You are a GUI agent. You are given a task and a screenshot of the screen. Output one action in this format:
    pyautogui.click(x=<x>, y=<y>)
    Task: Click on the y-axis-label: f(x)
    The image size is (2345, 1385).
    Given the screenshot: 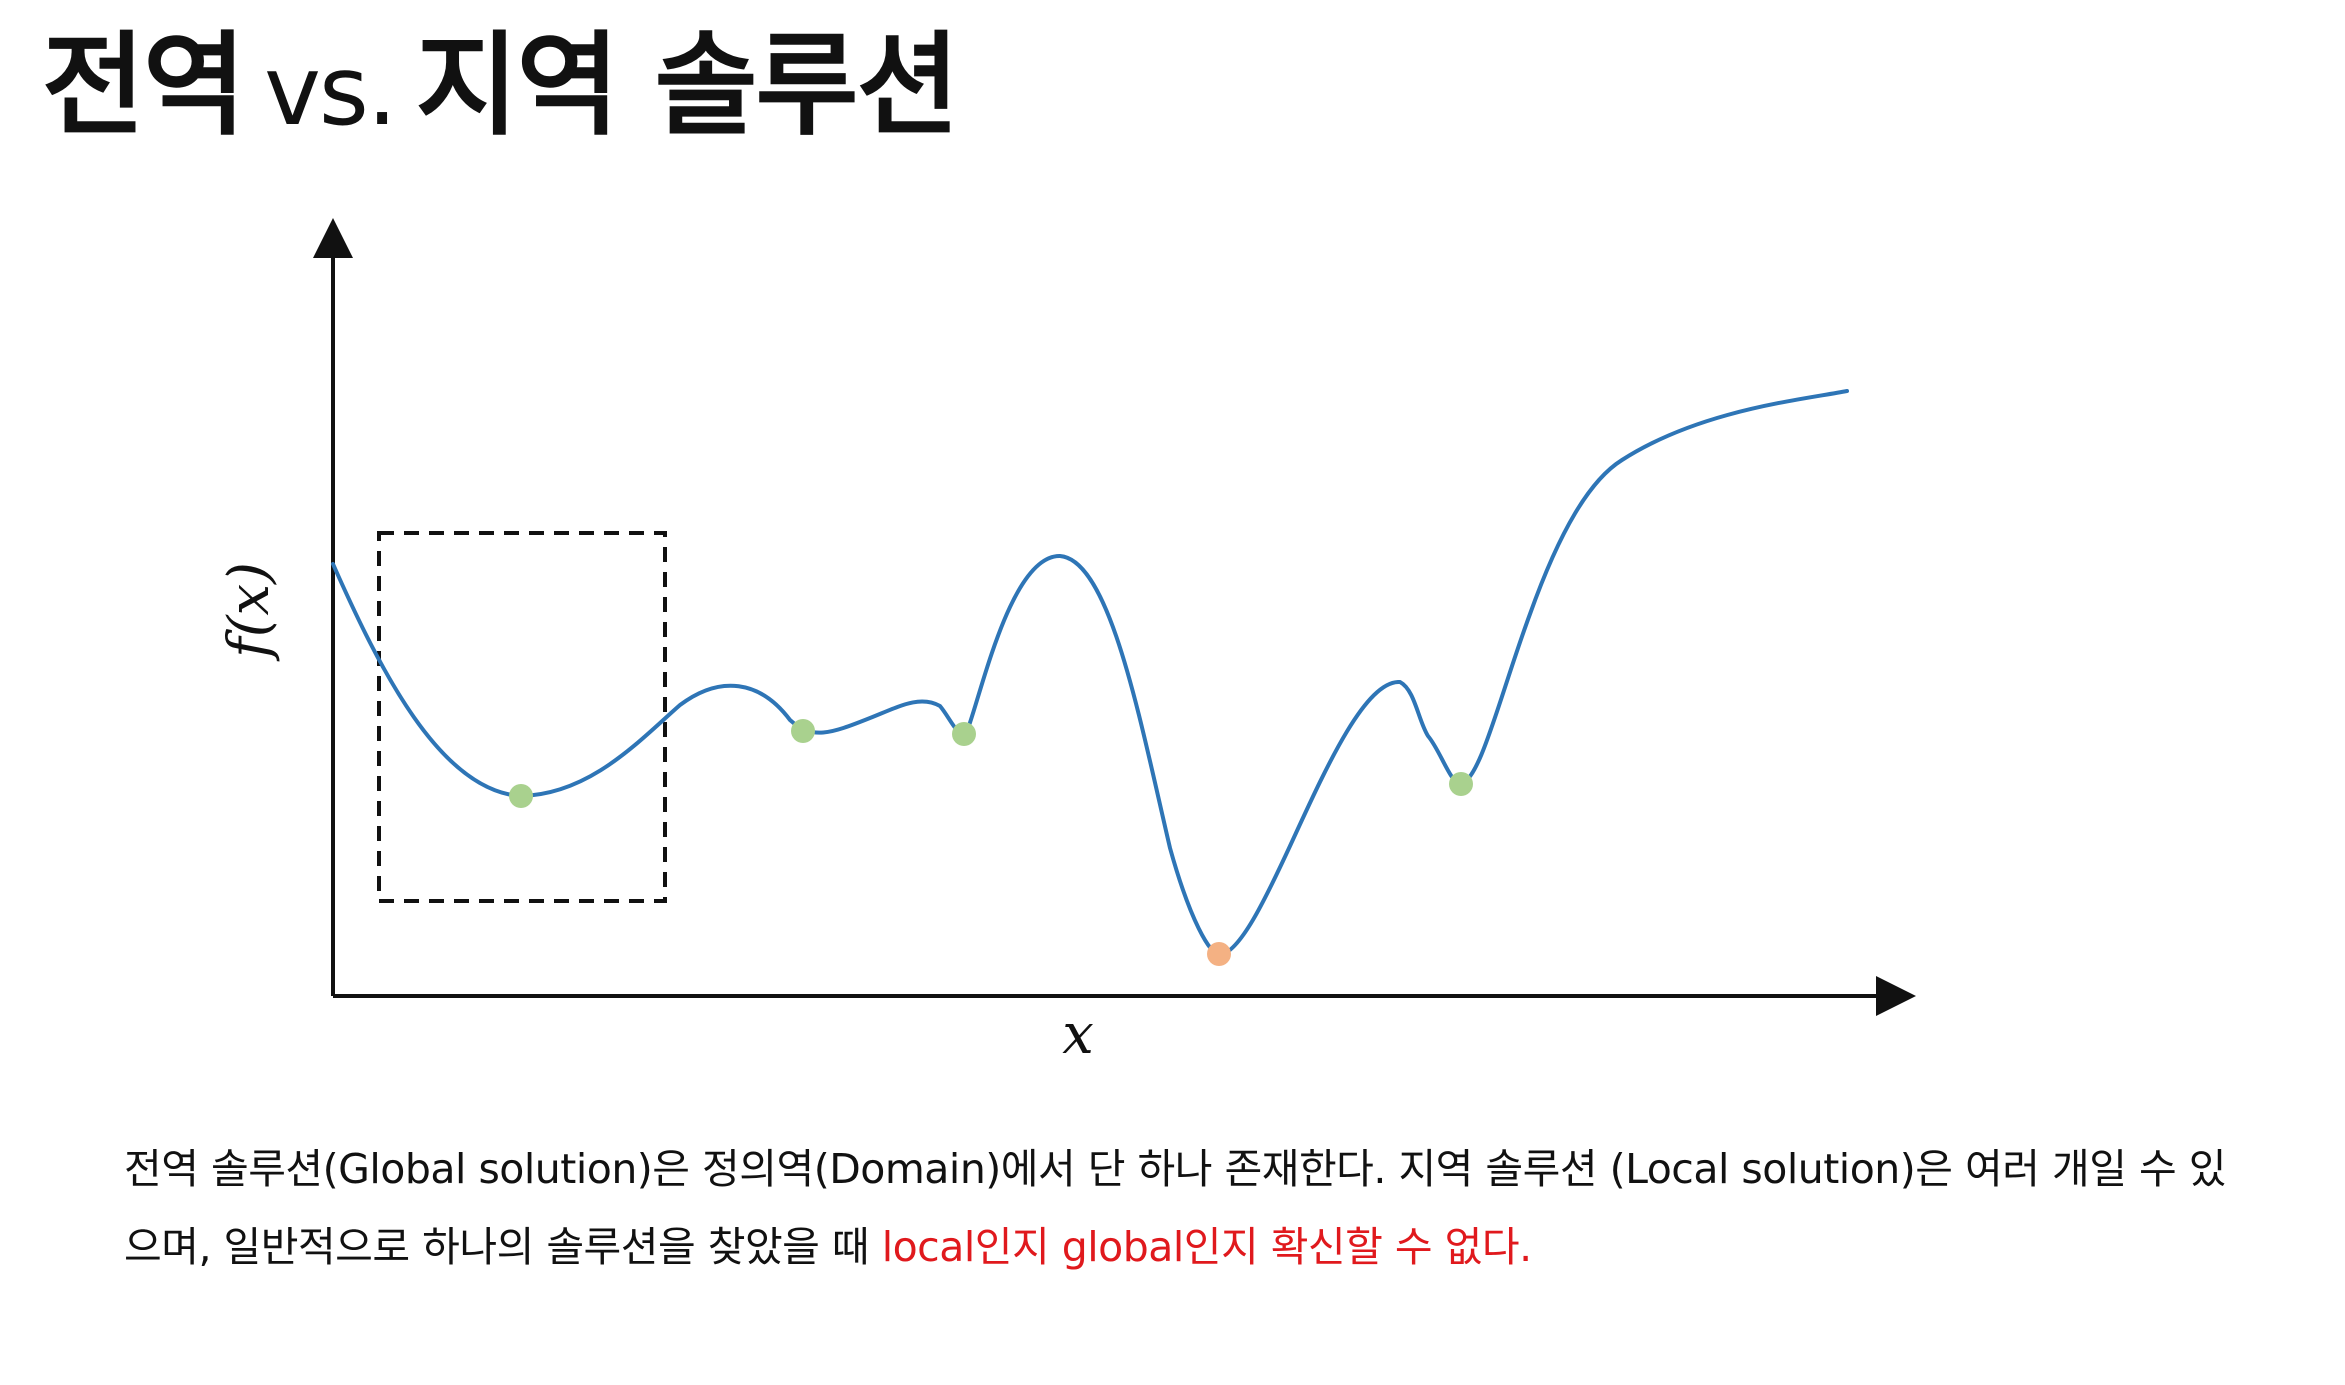 What is the action you would take?
    pyautogui.click(x=249, y=612)
    